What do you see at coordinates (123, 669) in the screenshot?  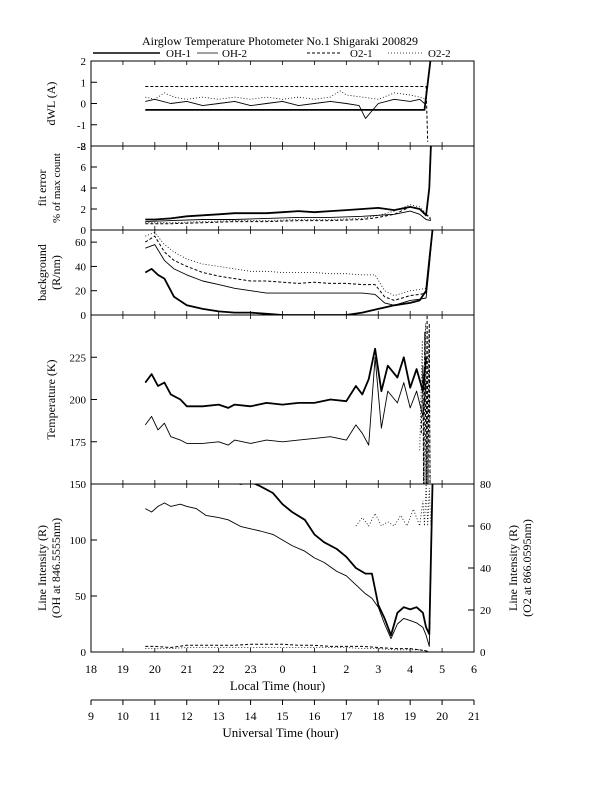 I see `local-time-tick-label: 19` at bounding box center [123, 669].